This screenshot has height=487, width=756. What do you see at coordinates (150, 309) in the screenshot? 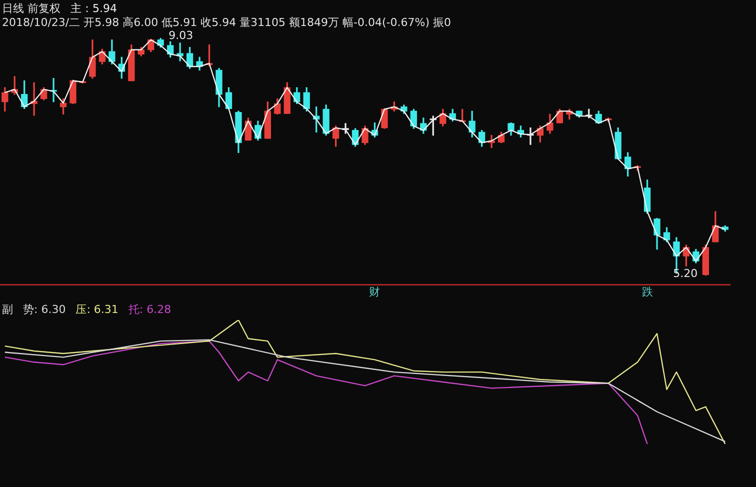
I see `text: 托: 6.28` at bounding box center [150, 309].